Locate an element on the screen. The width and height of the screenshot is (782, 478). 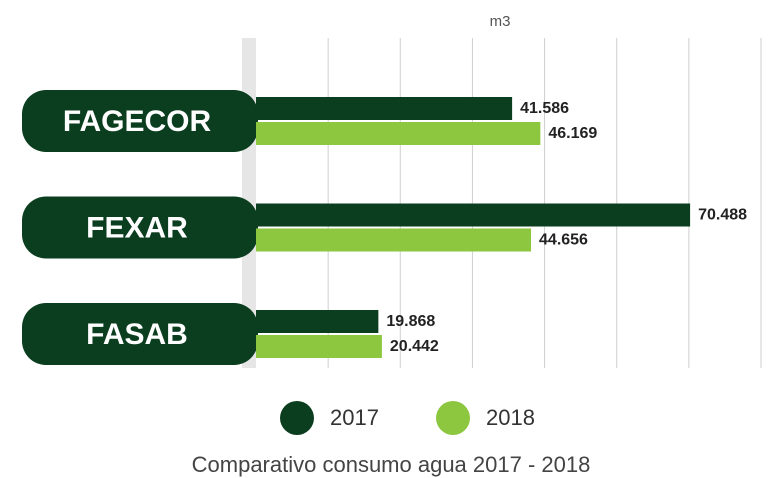
value-label: 19.868 is located at coordinates (410, 321).